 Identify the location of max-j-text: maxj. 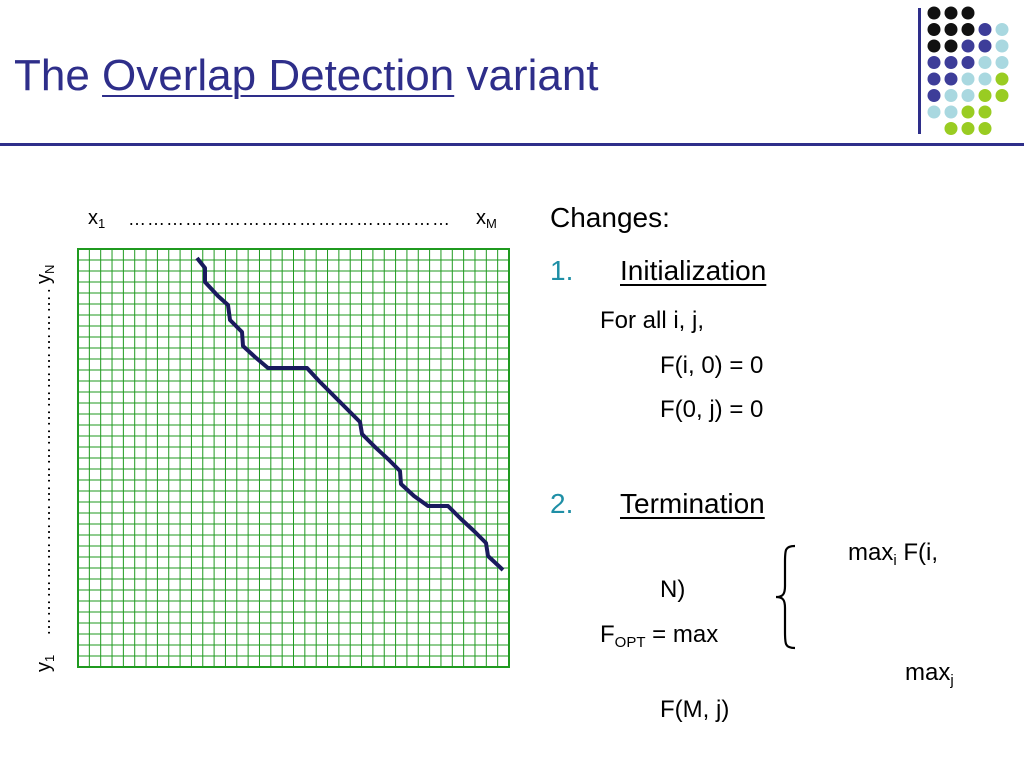
(929, 674).